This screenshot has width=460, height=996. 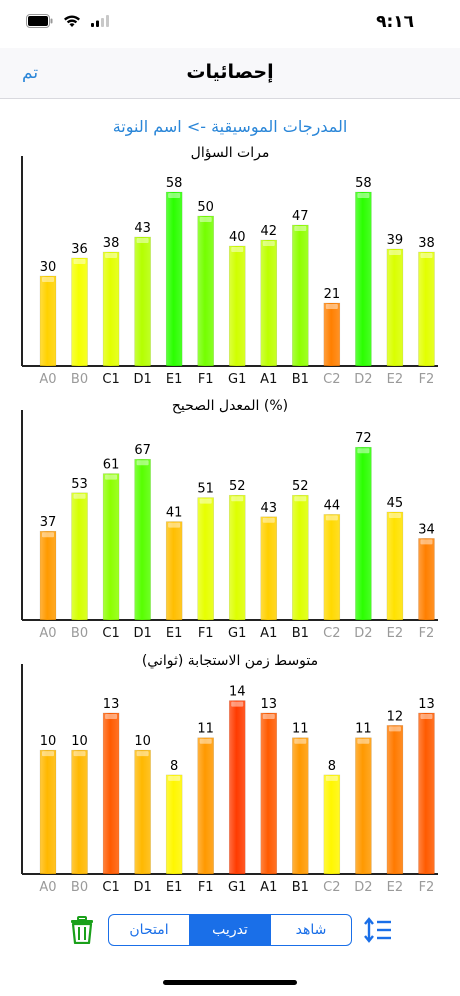 What do you see at coordinates (426, 529) in the screenshot?
I see `value-label: 34` at bounding box center [426, 529].